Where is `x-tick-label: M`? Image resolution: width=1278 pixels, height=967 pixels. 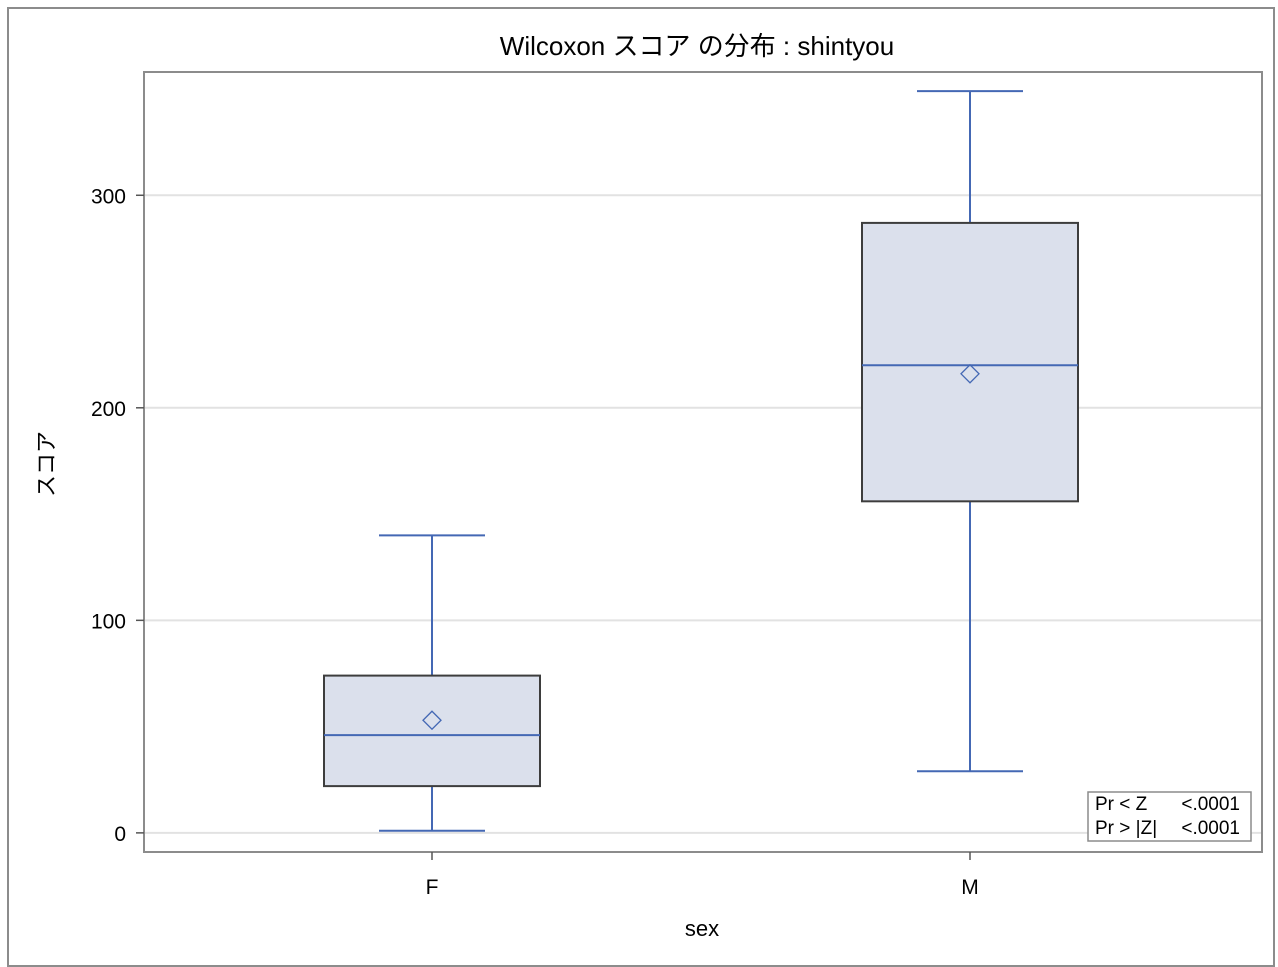 x-tick-label: M is located at coordinates (970, 887).